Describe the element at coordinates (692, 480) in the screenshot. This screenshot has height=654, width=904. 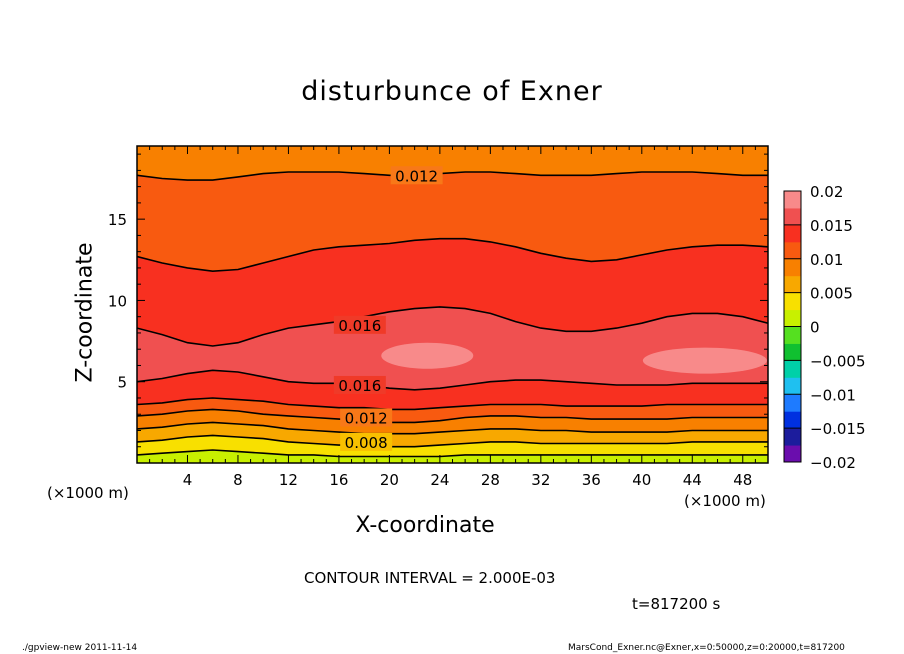
I see `x-tick-label: 44` at that location.